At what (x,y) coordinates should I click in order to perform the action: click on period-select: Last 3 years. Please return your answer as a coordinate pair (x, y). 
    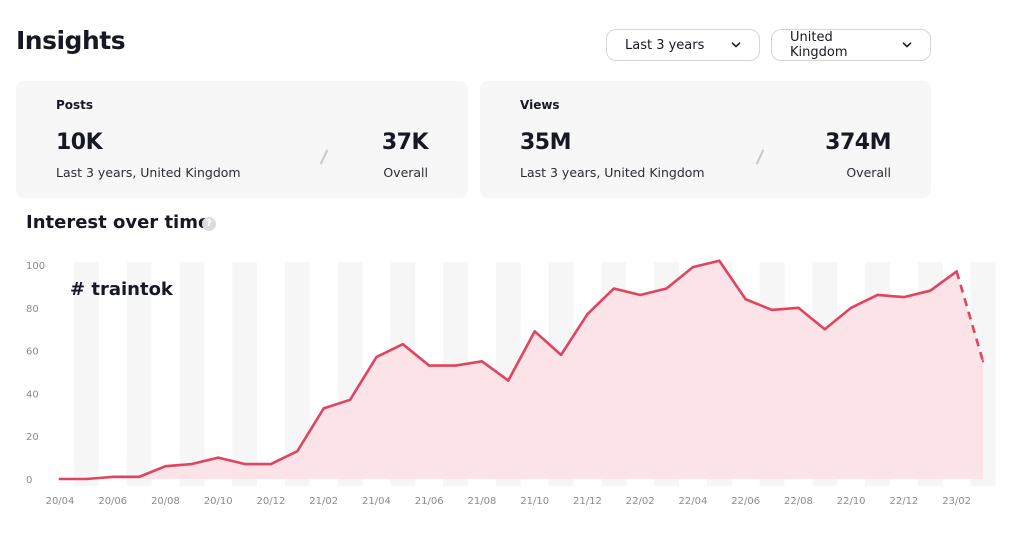
    Looking at the image, I should click on (683, 45).